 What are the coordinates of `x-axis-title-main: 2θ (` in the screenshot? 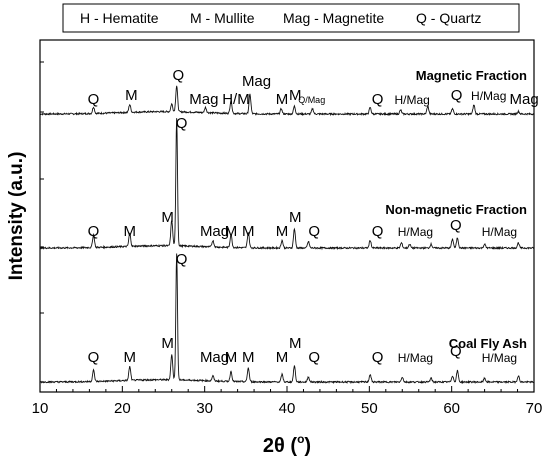 It's located at (280, 446).